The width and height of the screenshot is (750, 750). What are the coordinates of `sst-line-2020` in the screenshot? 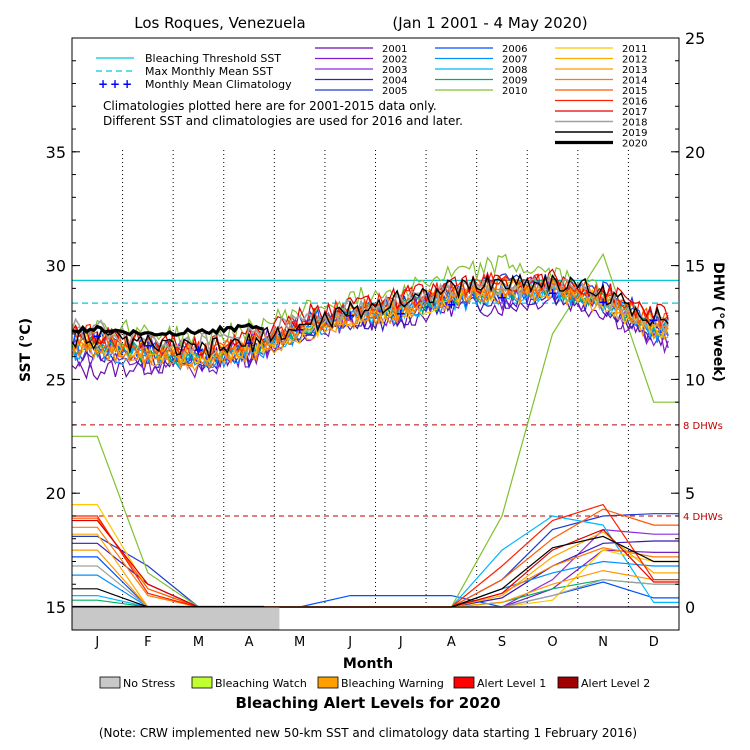 It's located at (167, 329).